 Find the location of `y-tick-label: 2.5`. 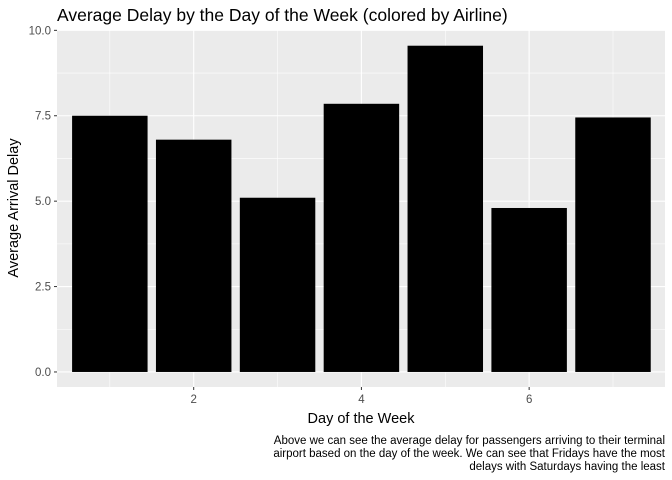

y-tick-label: 2.5 is located at coordinates (43, 288).